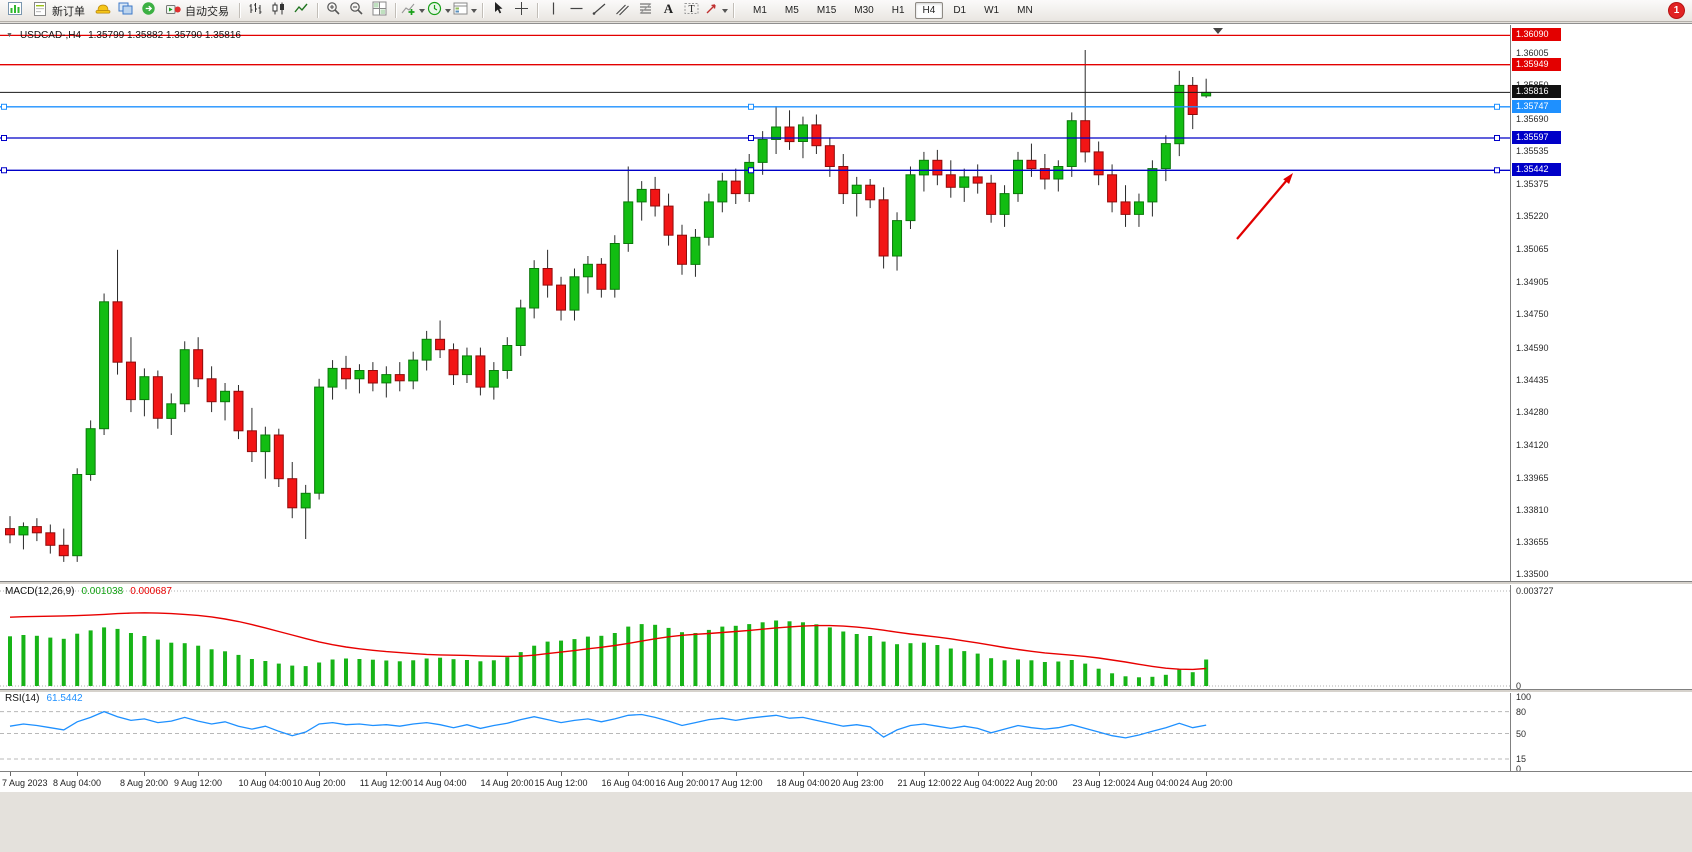  I want to click on cursor-tool-button, so click(498, 10).